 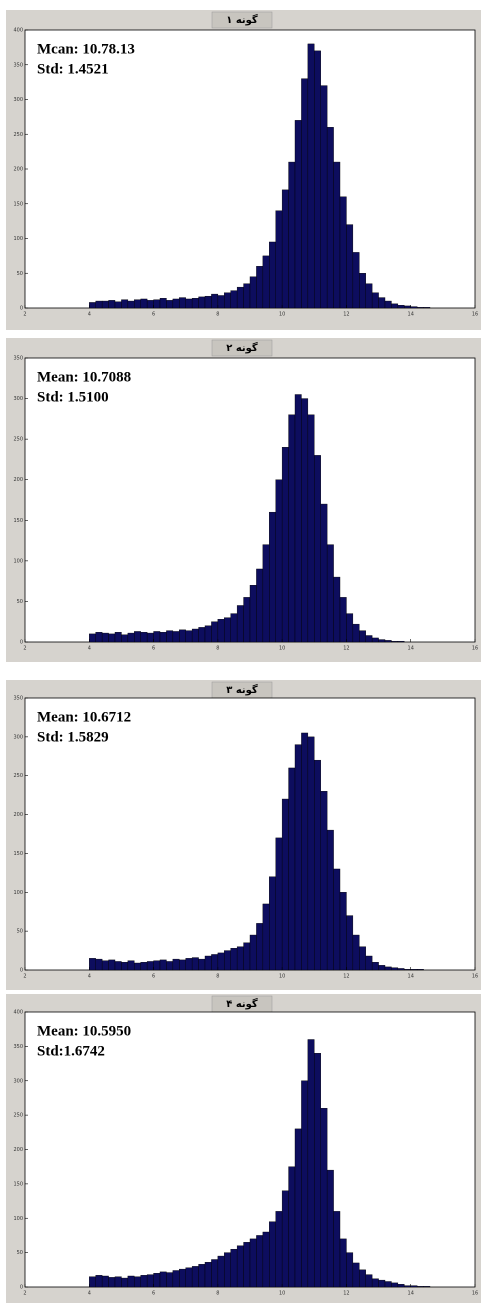 I want to click on y-tick-label: 100, so click(x=18, y=893).